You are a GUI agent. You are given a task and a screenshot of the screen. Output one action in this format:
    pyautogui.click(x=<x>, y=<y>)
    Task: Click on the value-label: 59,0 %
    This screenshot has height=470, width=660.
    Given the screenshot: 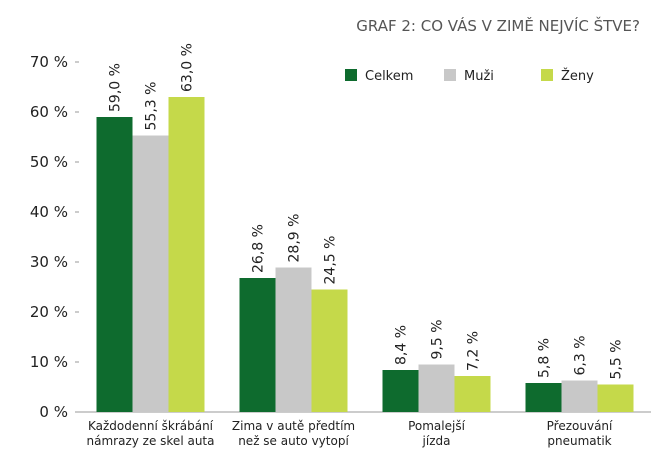 What is the action you would take?
    pyautogui.click(x=116, y=87)
    